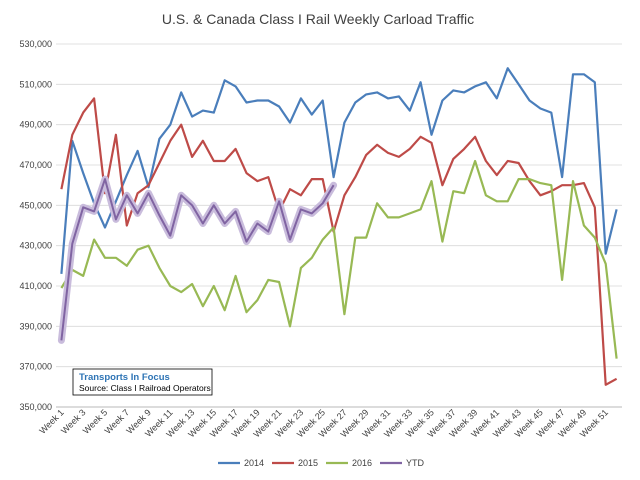 The image size is (640, 480). I want to click on annotation-title: Transports In Focus, so click(124, 377).